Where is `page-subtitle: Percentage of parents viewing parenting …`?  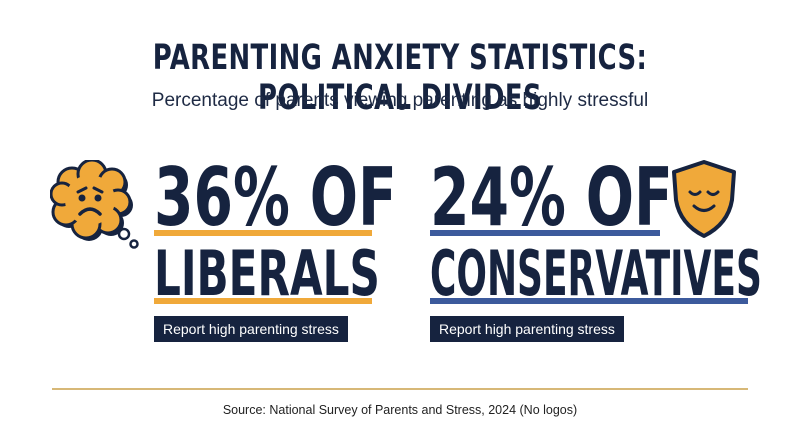
page-subtitle: Percentage of parents viewing parenting … is located at coordinates (400, 100).